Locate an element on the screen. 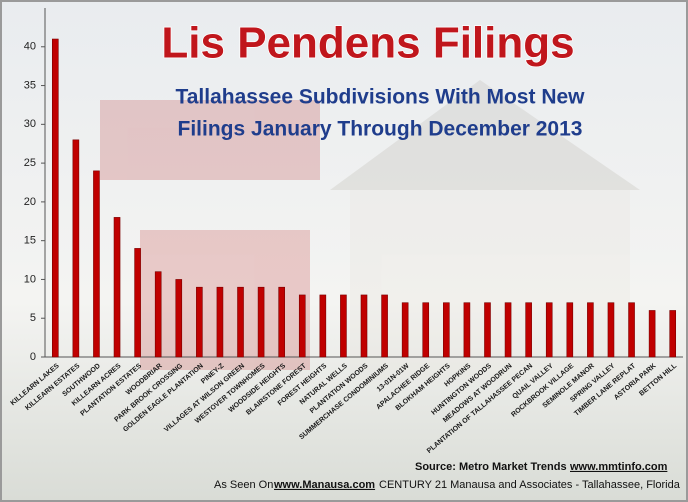  chart-subtitle: Tallahassee Subdivisions With Most New is located at coordinates (380, 97).